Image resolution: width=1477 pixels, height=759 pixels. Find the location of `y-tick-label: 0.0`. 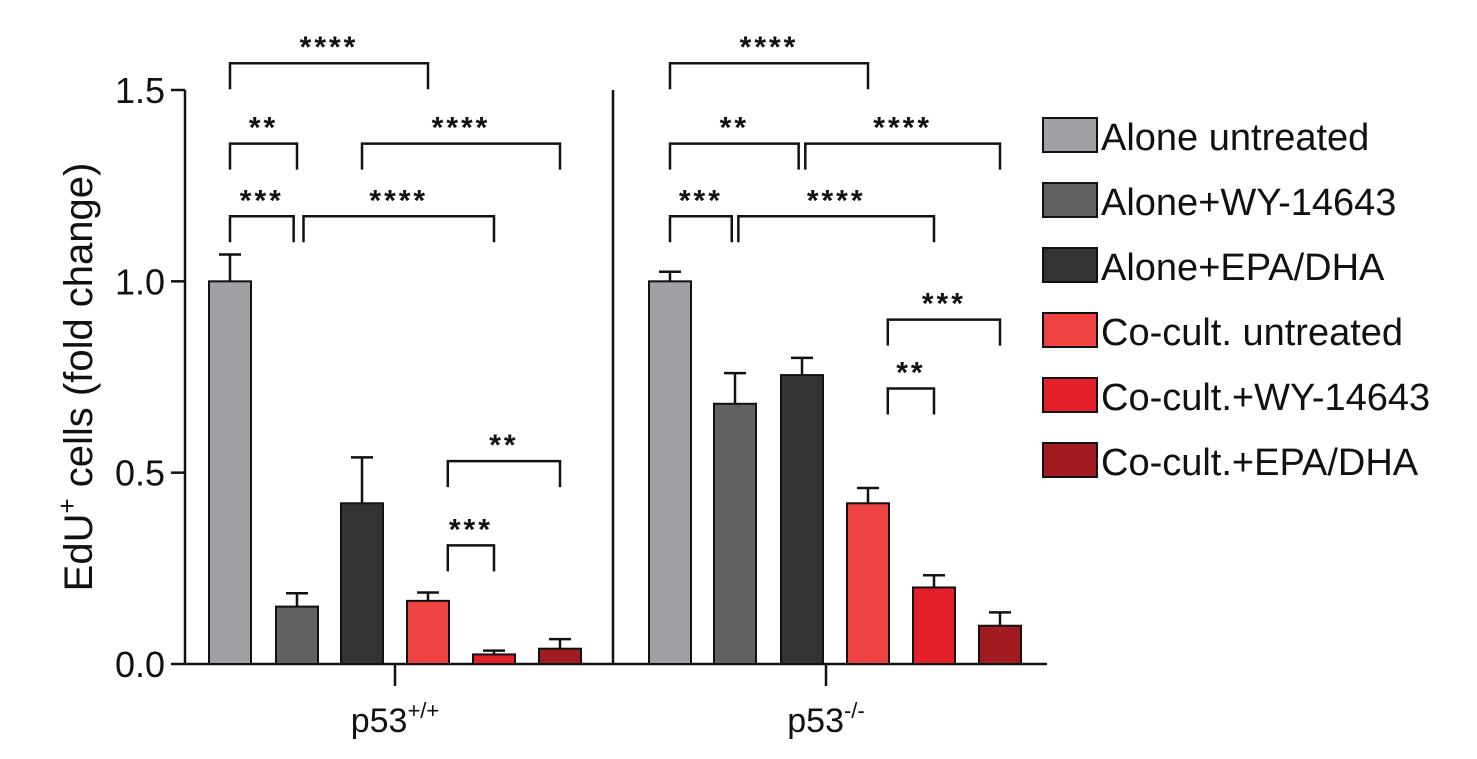

y-tick-label: 0.0 is located at coordinates (140, 664).